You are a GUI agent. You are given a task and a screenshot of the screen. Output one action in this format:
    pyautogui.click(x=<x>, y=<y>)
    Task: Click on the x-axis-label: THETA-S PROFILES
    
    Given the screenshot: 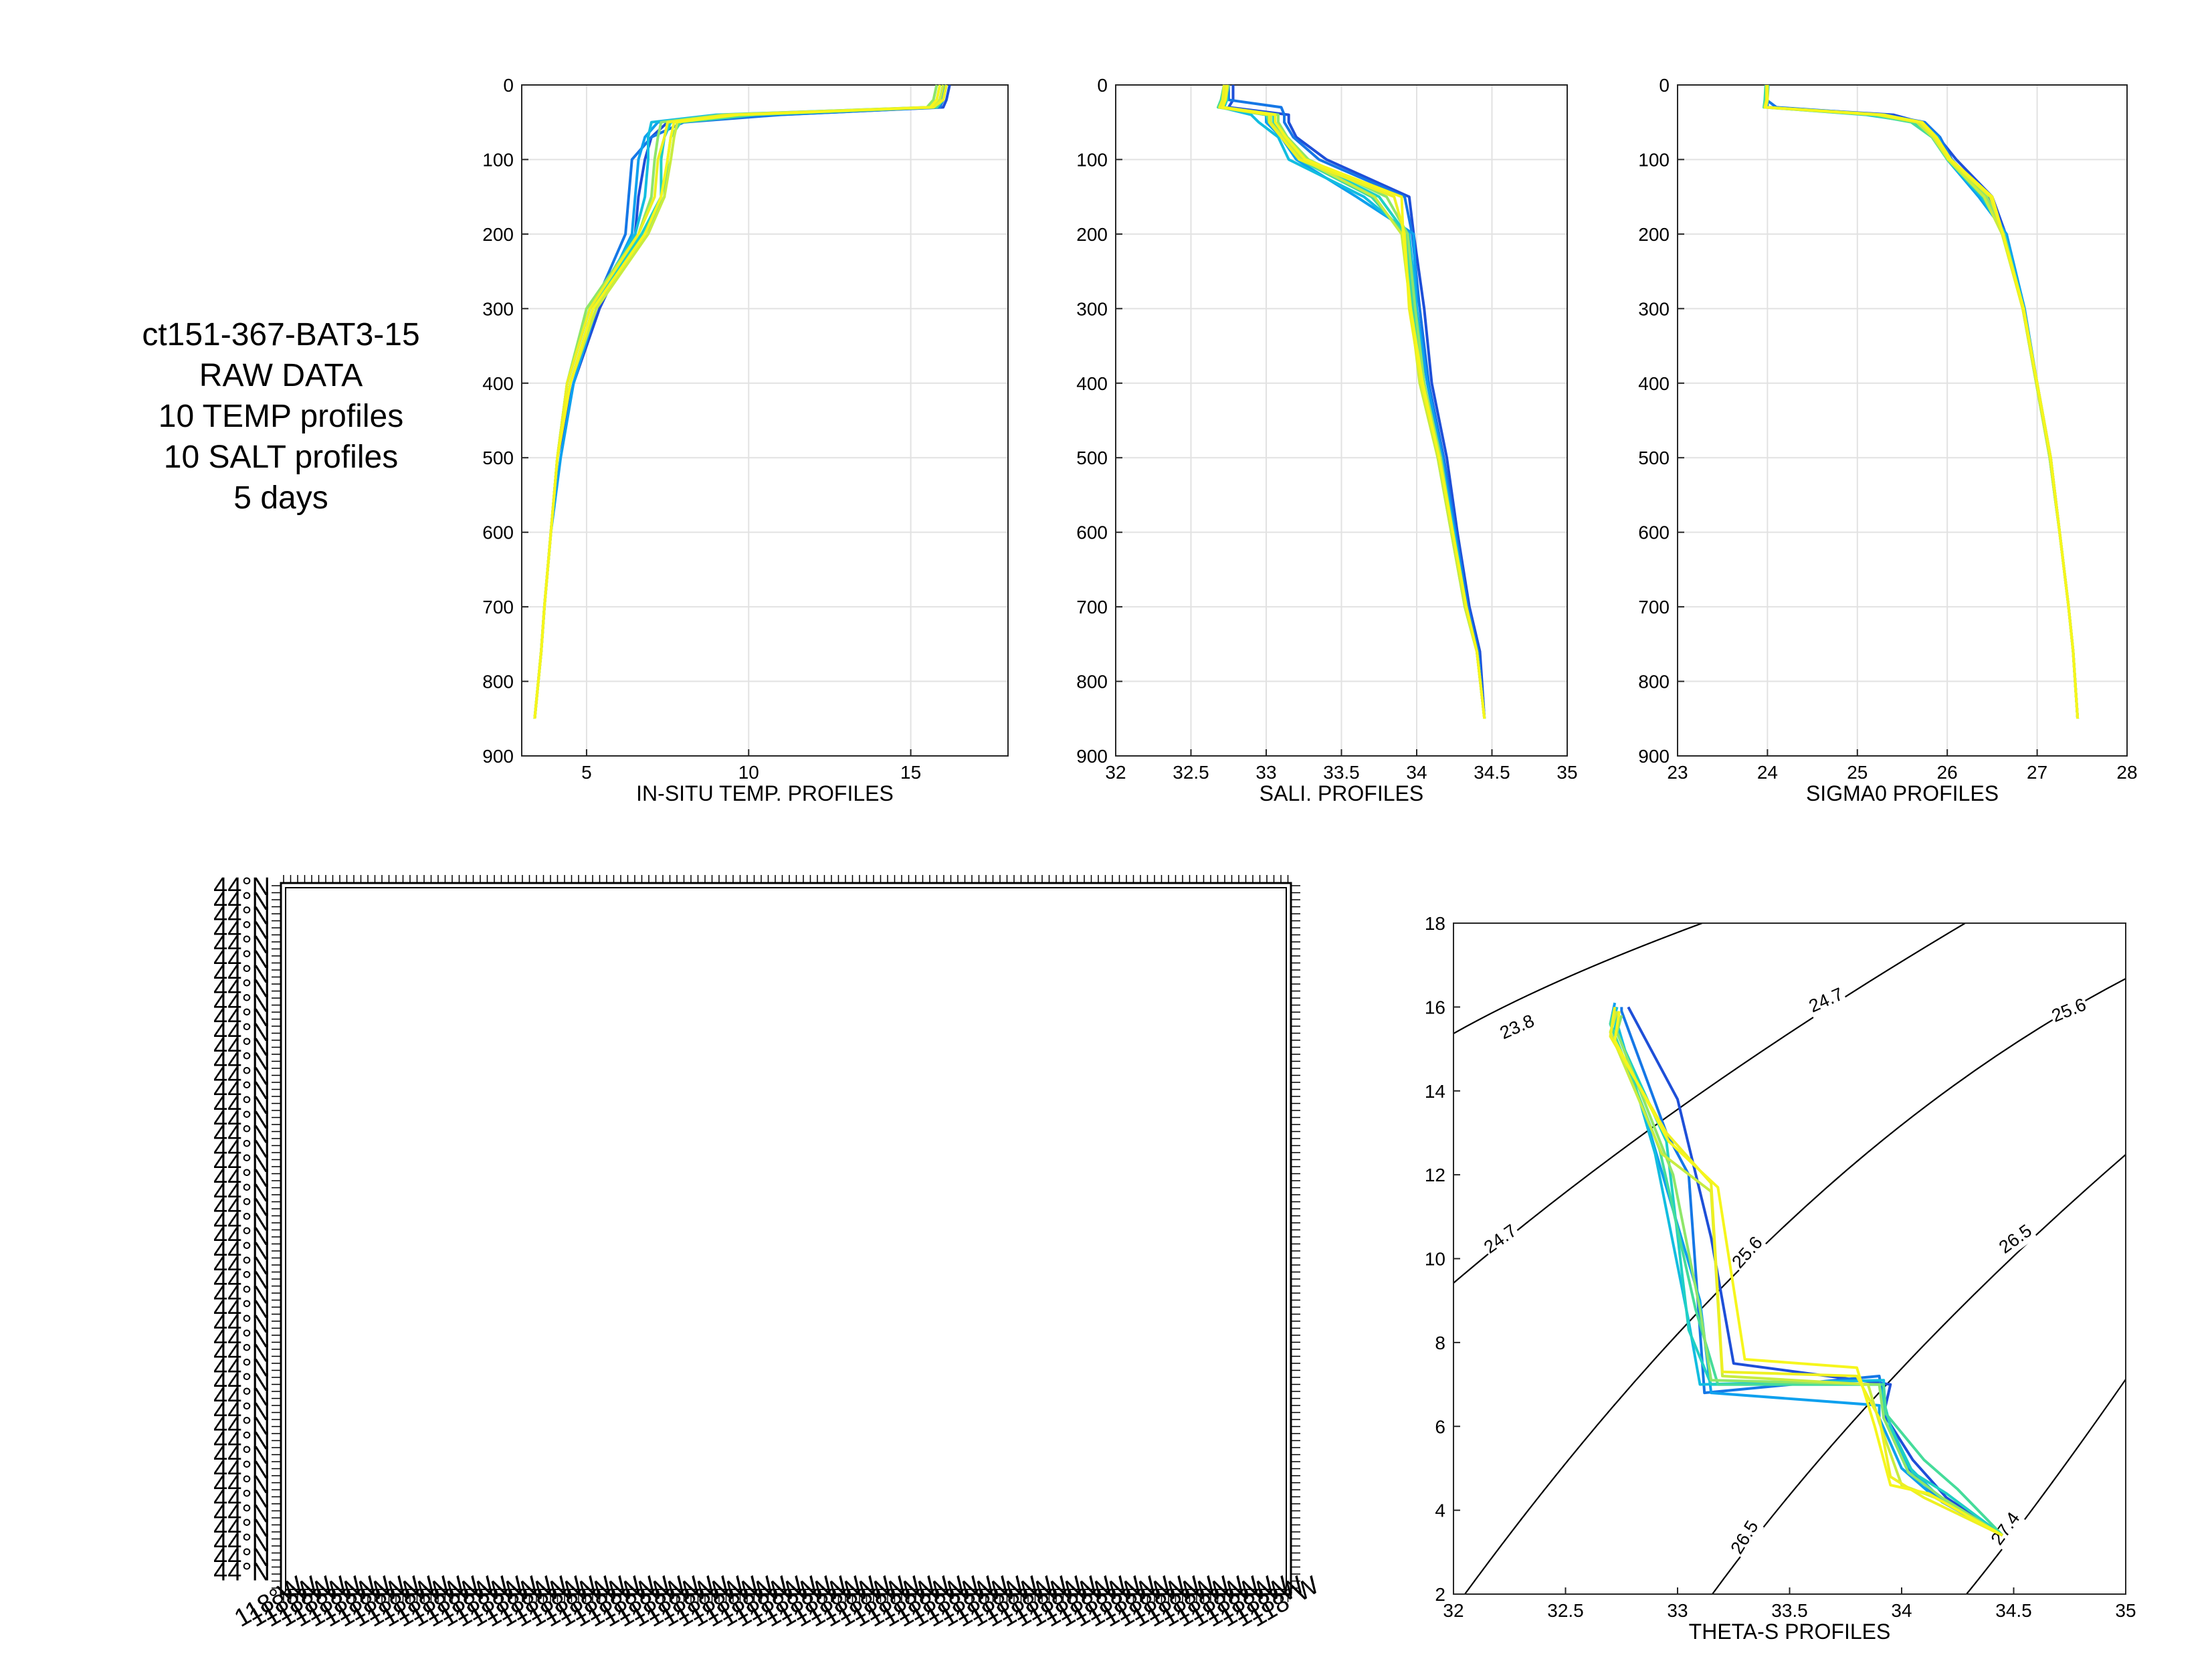 What is the action you would take?
    pyautogui.click(x=1790, y=1632)
    